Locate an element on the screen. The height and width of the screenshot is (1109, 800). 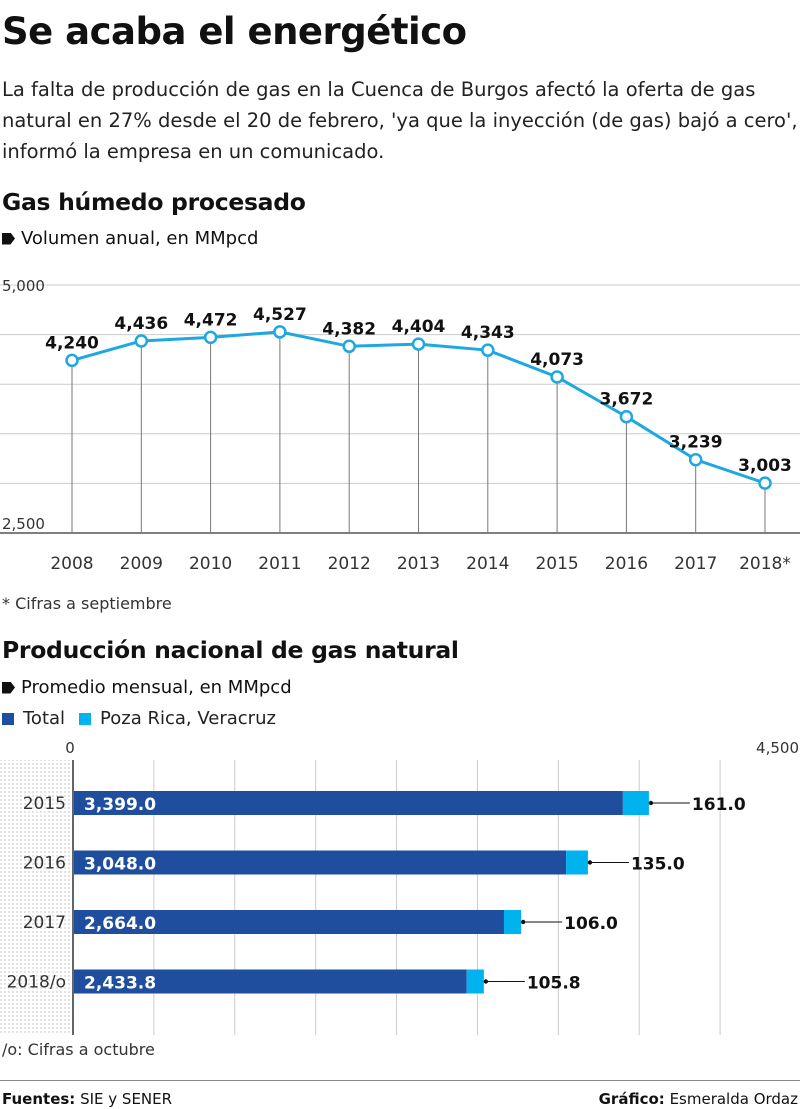
chart2-legend: Total Poza Rica, Veracruz is located at coordinates (146, 718).